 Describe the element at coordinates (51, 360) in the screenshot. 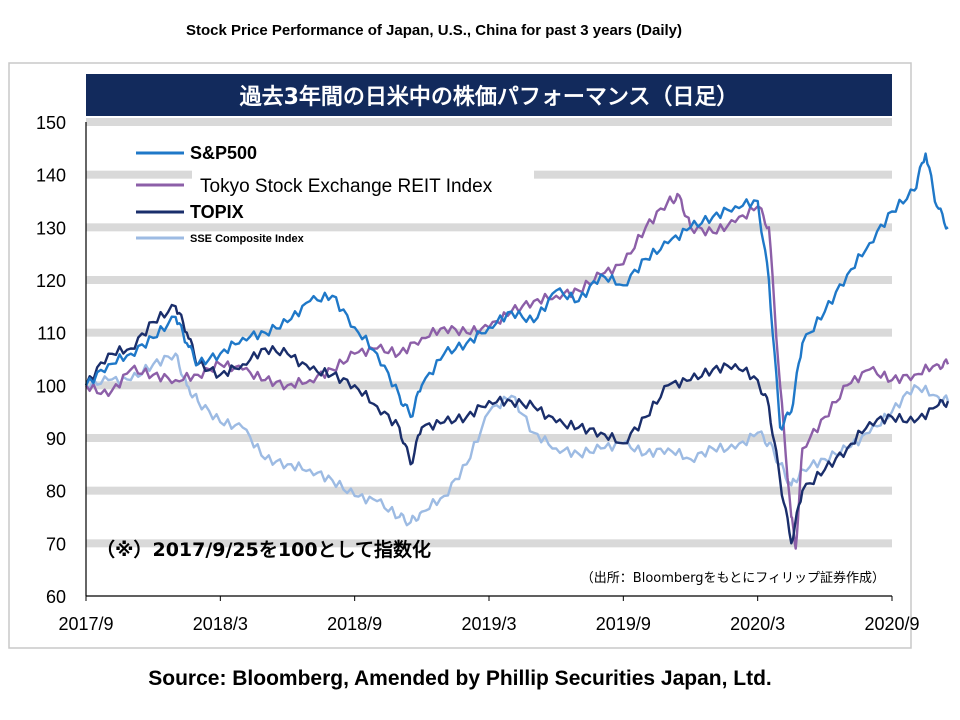

I see `y-tick-labels: 60 70 80 90 100 110 120 130 140 150` at that location.